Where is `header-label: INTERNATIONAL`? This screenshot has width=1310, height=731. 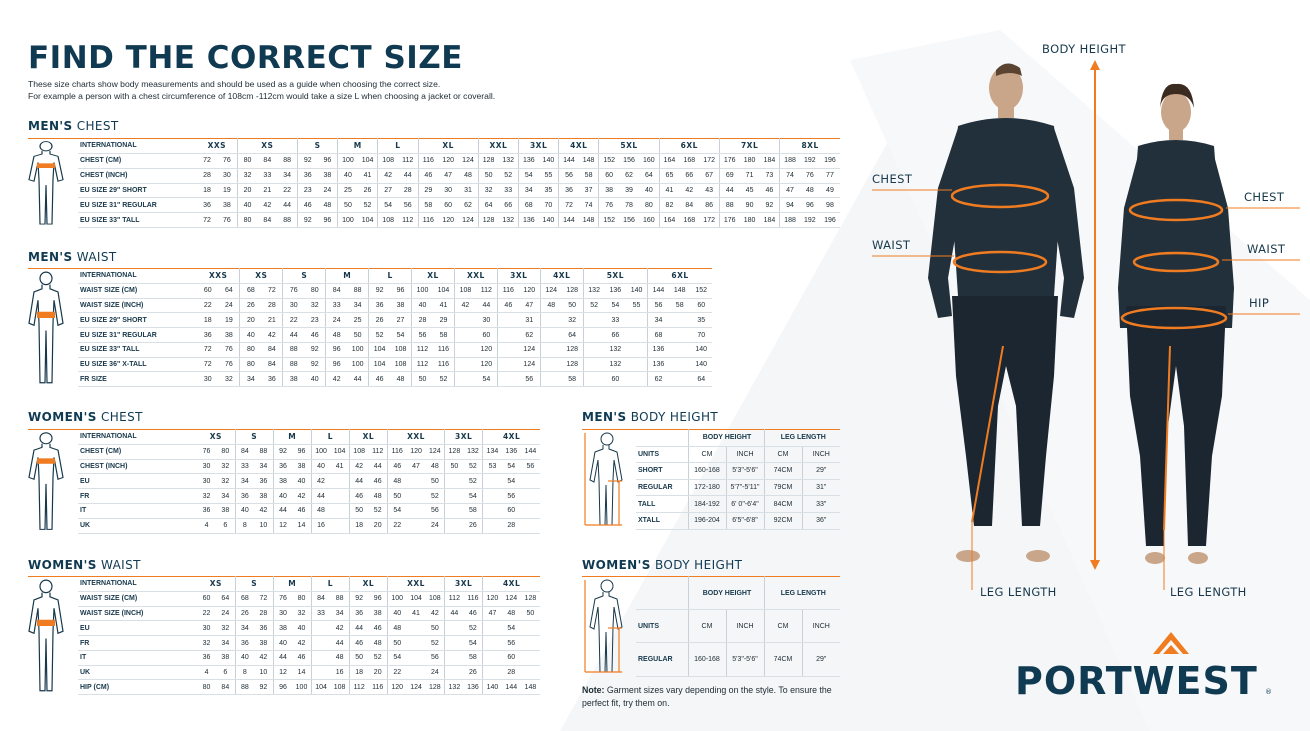
header-label: INTERNATIONAL is located at coordinates (137, 584).